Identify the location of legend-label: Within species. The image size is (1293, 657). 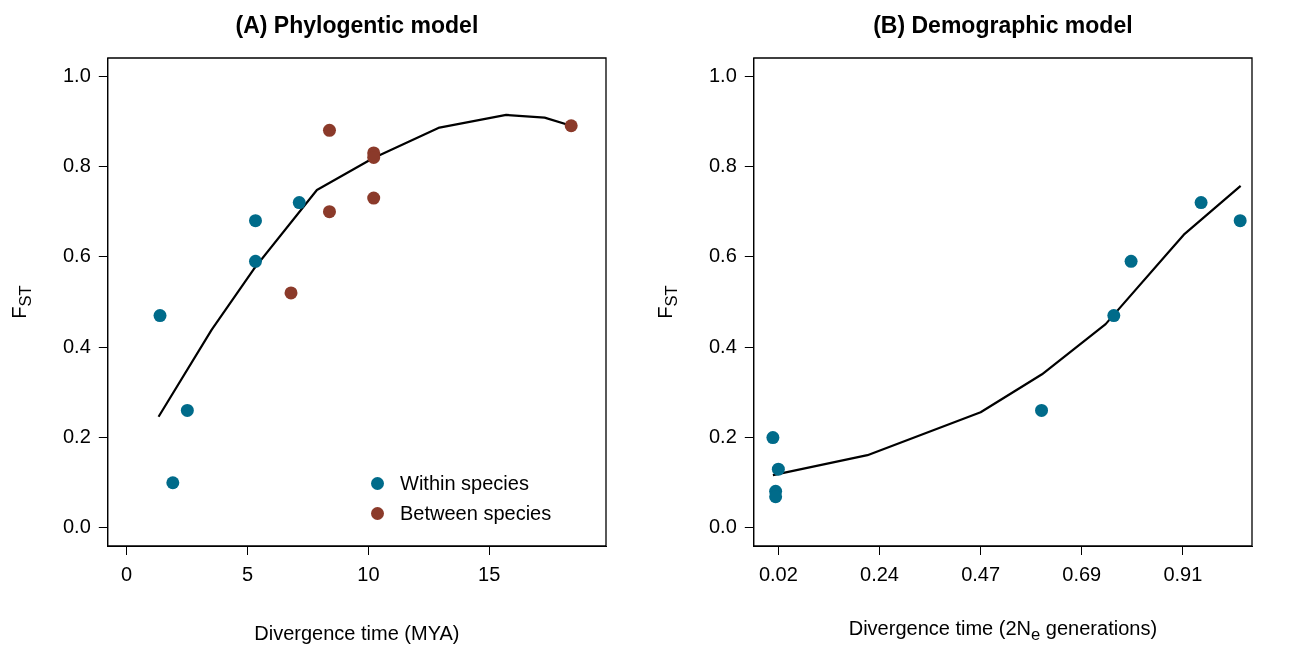
(464, 483).